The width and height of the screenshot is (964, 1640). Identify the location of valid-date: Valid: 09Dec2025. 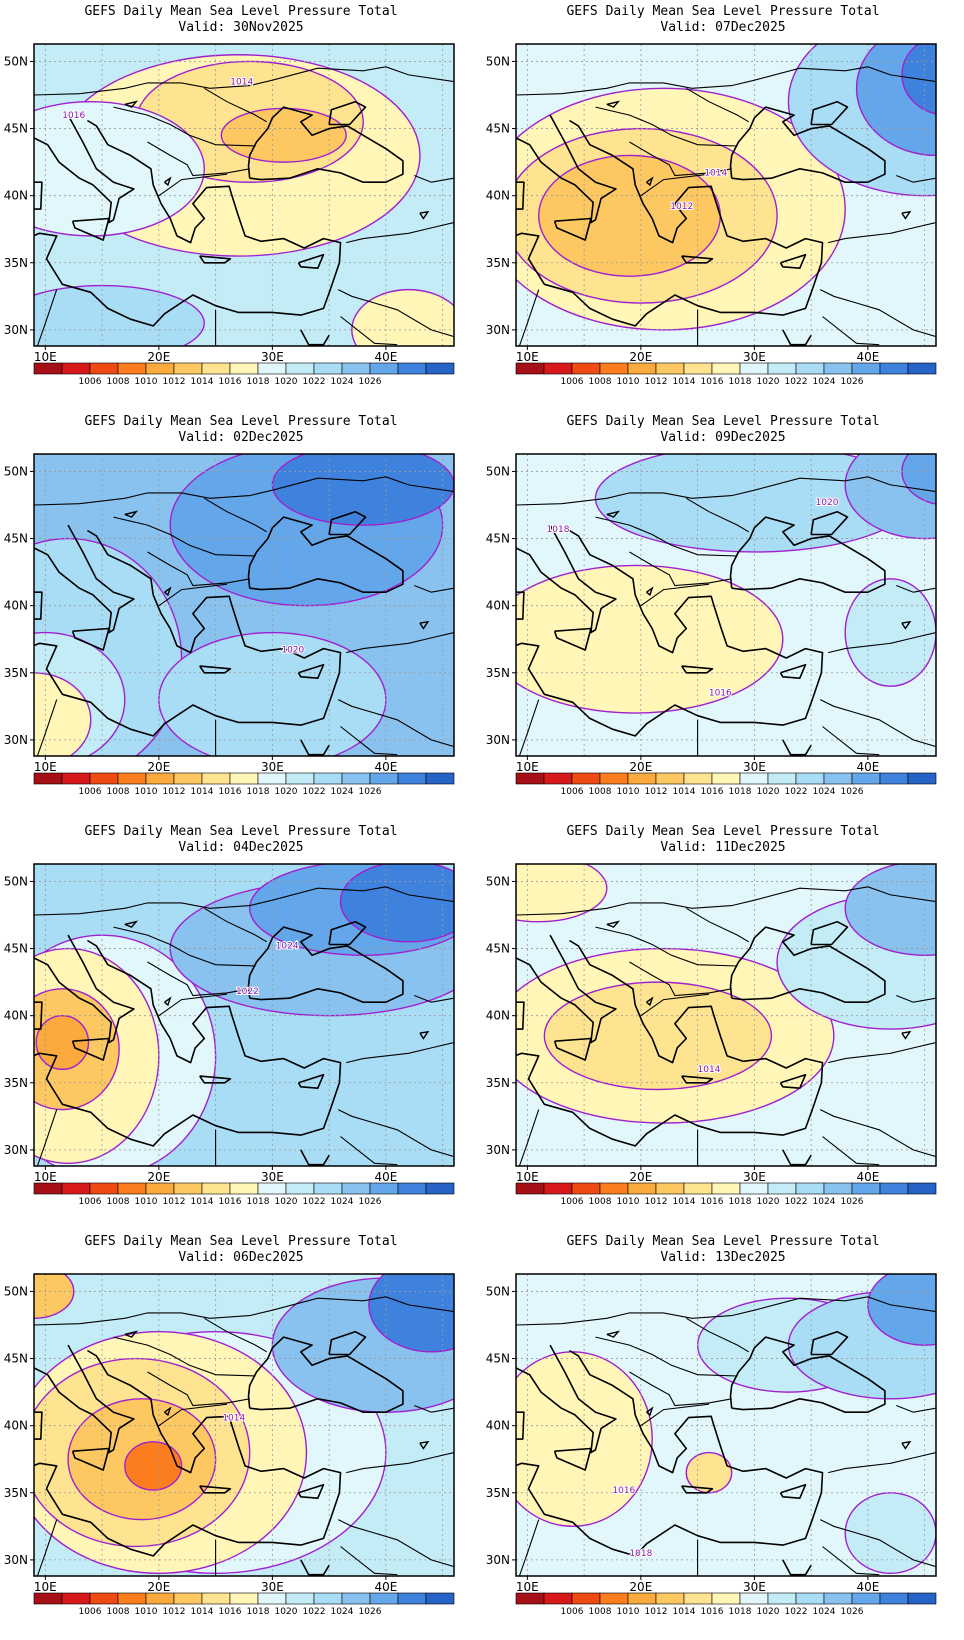
(723, 437).